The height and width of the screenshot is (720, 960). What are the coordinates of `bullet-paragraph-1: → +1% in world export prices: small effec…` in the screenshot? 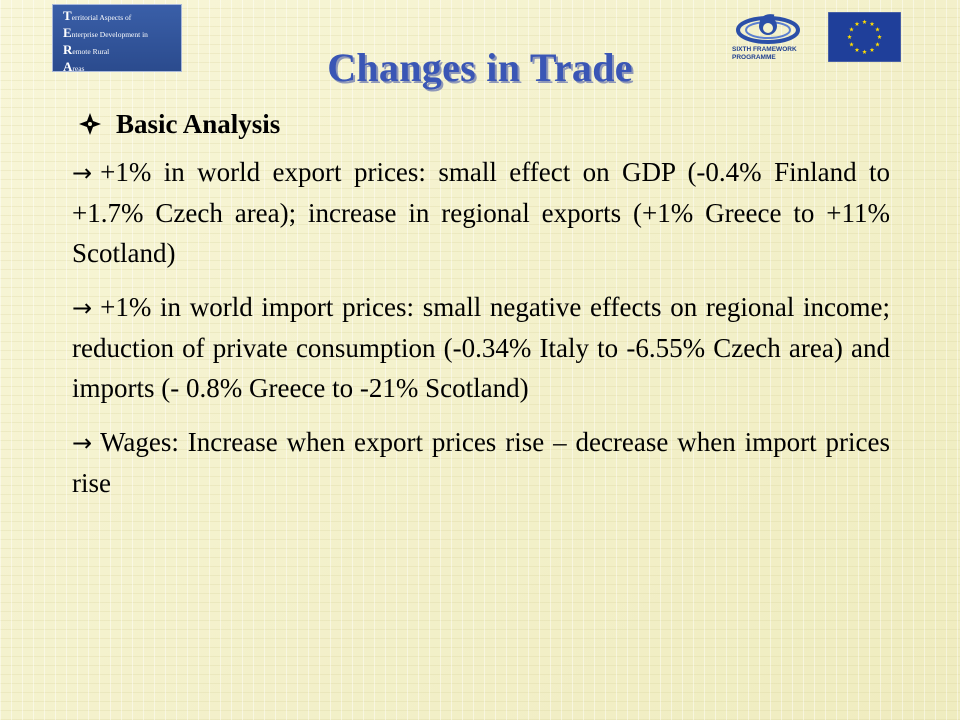 It's located at (481, 212).